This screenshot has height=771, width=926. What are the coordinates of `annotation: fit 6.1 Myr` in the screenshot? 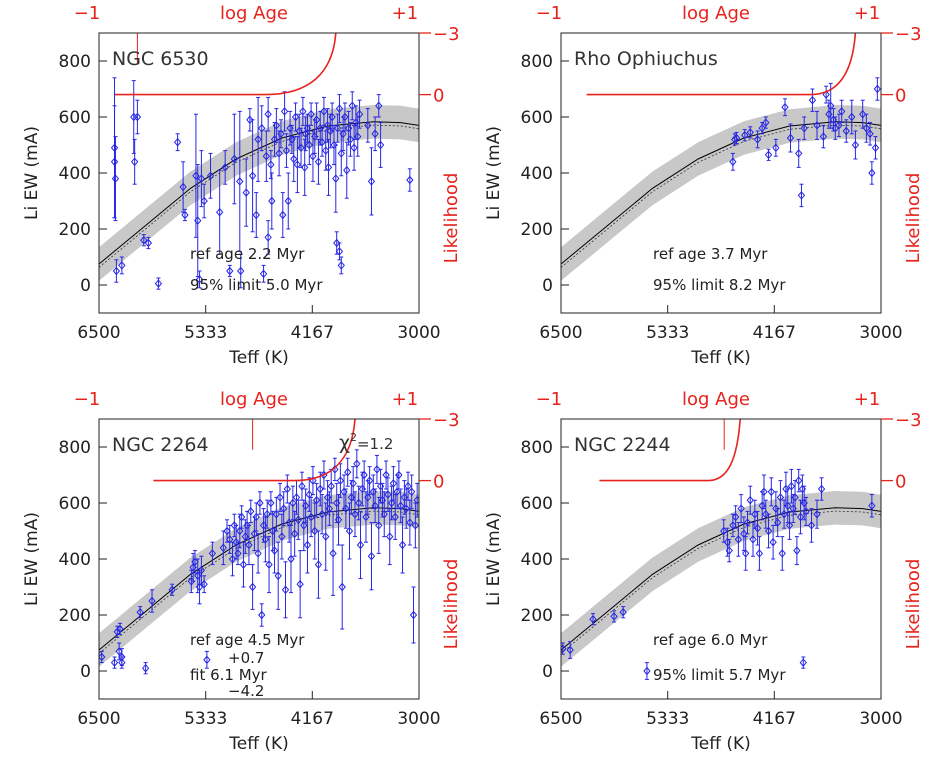 It's located at (229, 675).